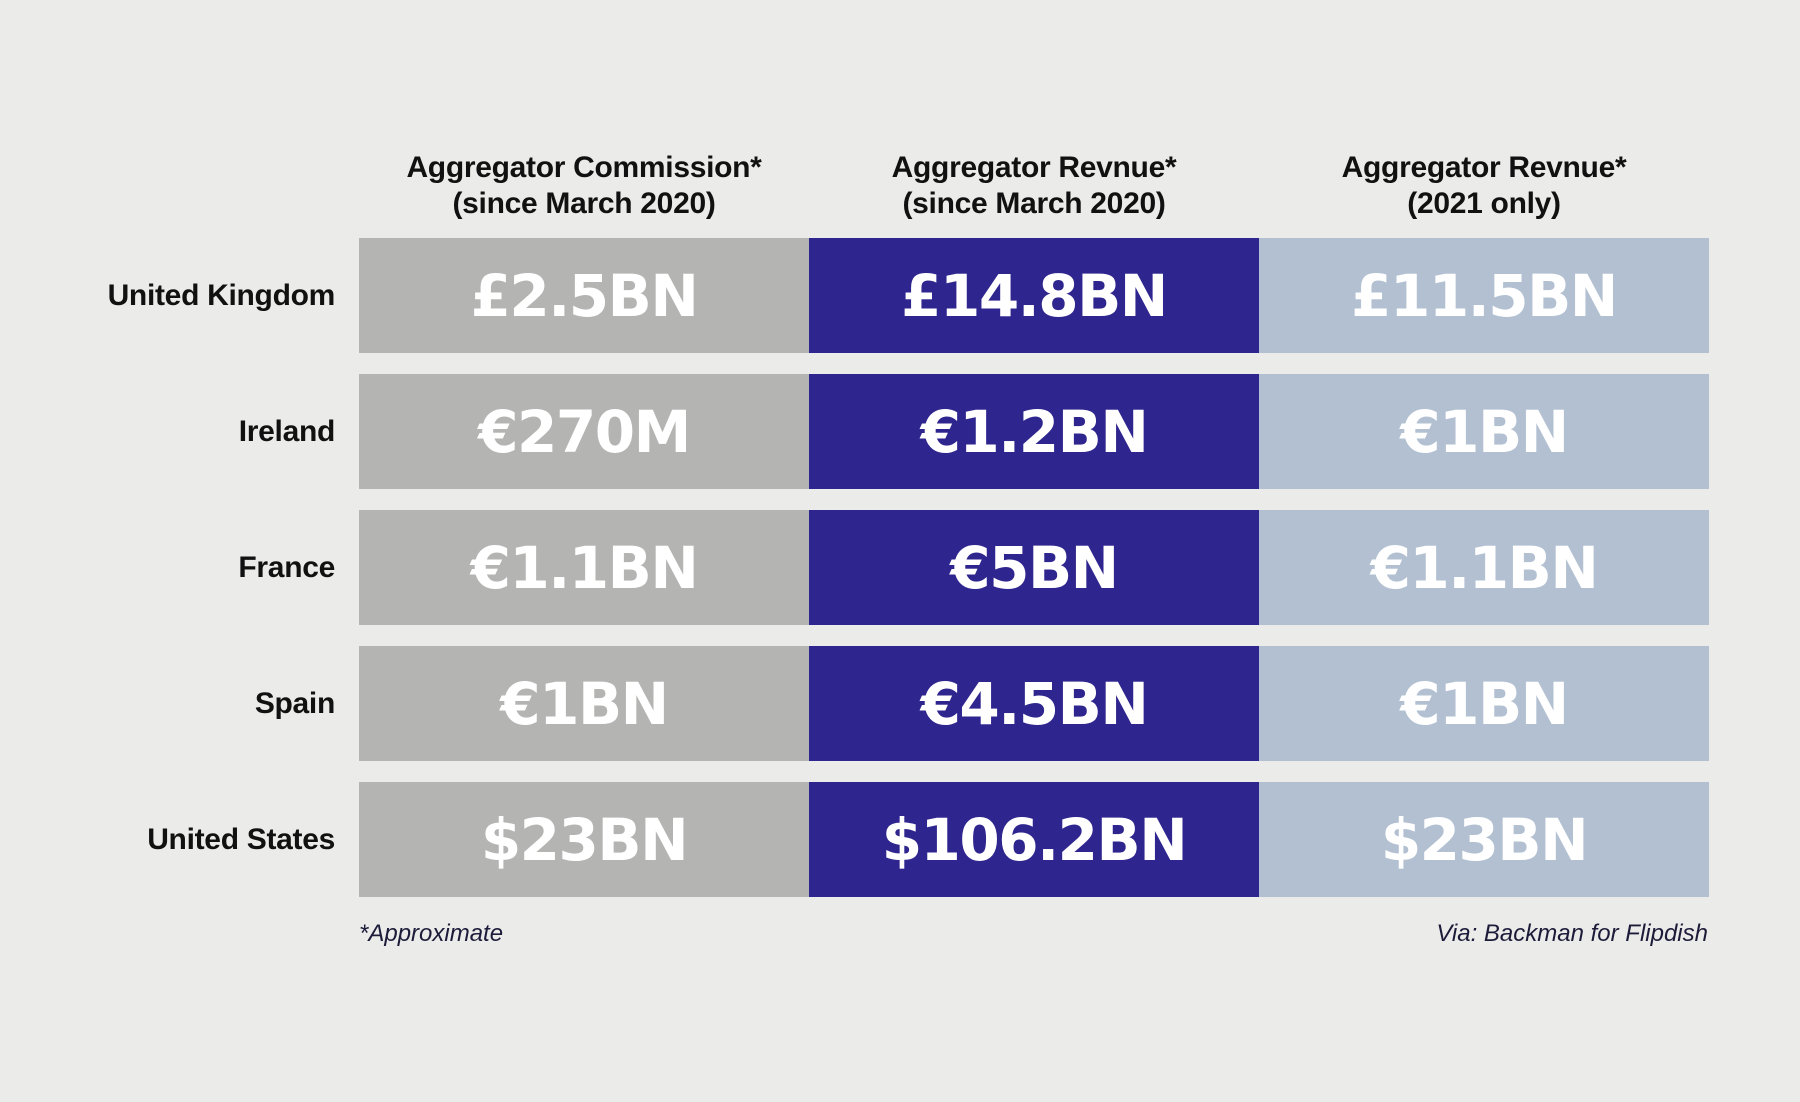  What do you see at coordinates (584, 295) in the screenshot?
I see `cell-uk-commission: £2.5BN` at bounding box center [584, 295].